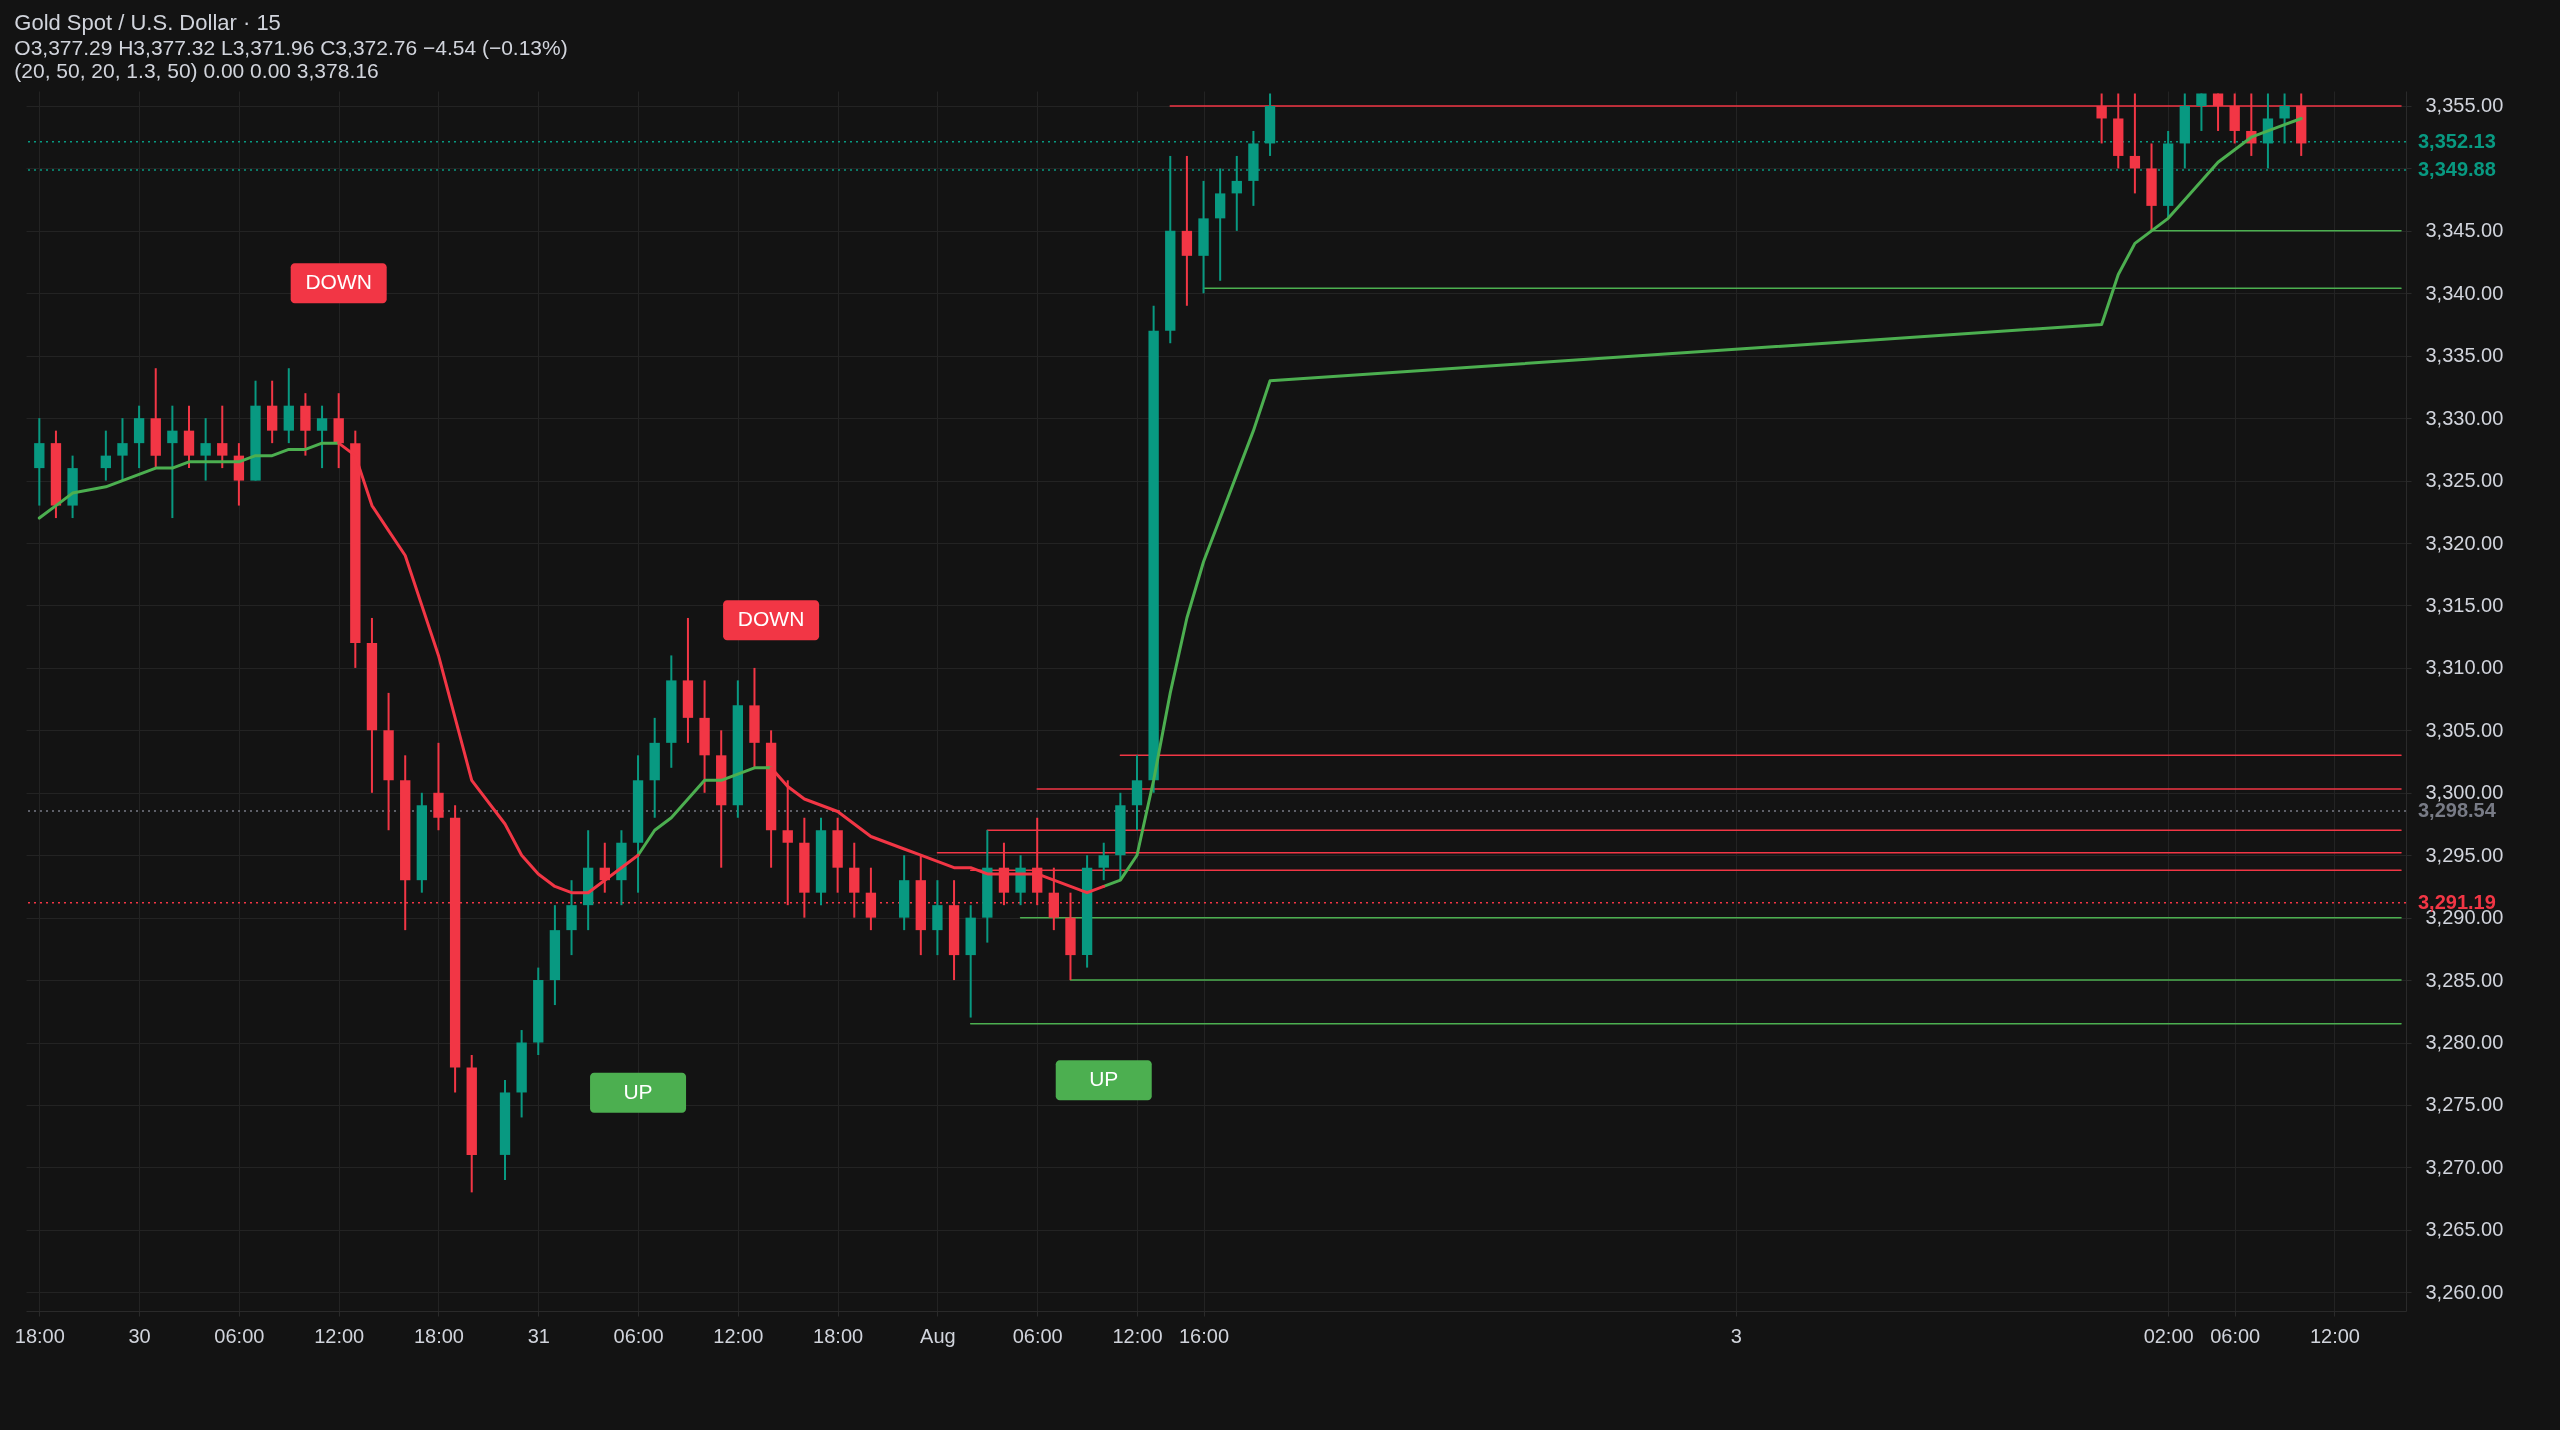 The width and height of the screenshot is (2560, 1430). I want to click on y-tick-label: 3,330.00, so click(2464, 417).